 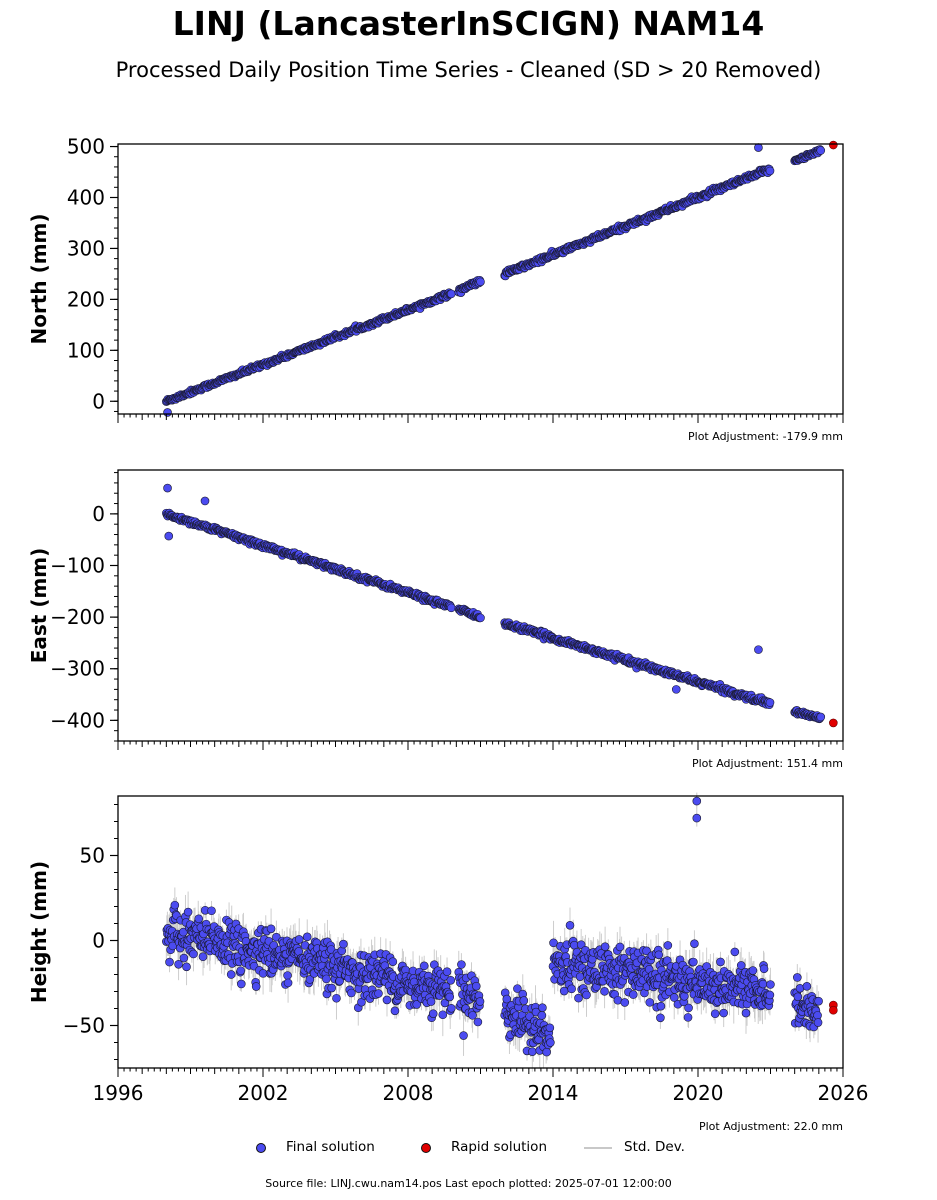 What do you see at coordinates (77, 720) in the screenshot?
I see `y-tick-label: −400` at bounding box center [77, 720].